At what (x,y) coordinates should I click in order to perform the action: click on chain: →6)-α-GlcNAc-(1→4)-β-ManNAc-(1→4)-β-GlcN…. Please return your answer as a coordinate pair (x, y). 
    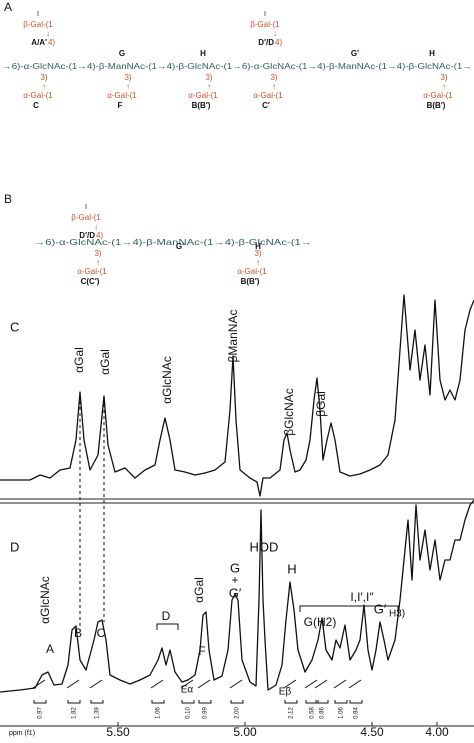
    Looking at the image, I should click on (173, 242).